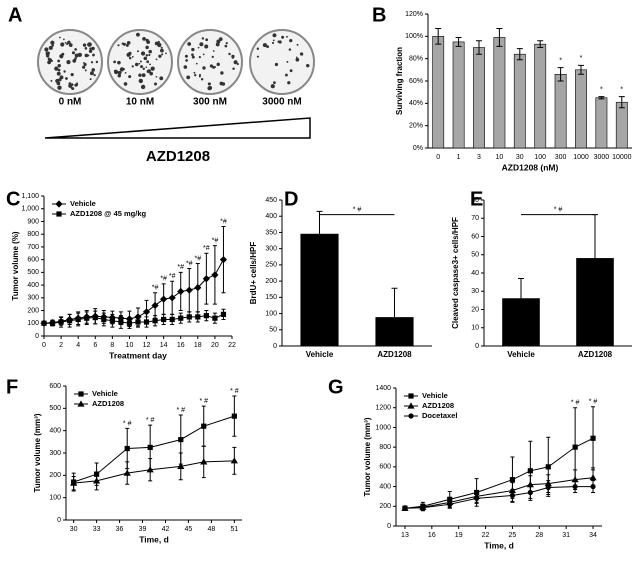 The width and height of the screenshot is (640, 566). Describe the element at coordinates (383, 388) in the screenshot. I see `y-tick-label: 1400` at that location.